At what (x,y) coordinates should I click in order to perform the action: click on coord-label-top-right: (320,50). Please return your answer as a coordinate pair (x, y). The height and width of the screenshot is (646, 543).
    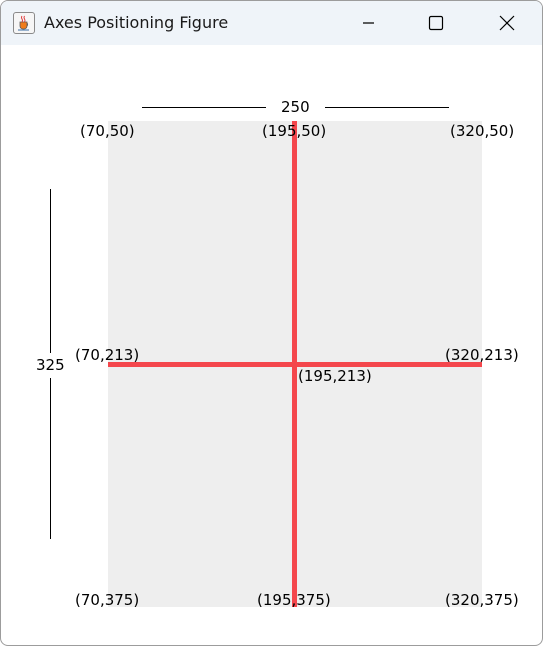
    Looking at the image, I should click on (482, 131).